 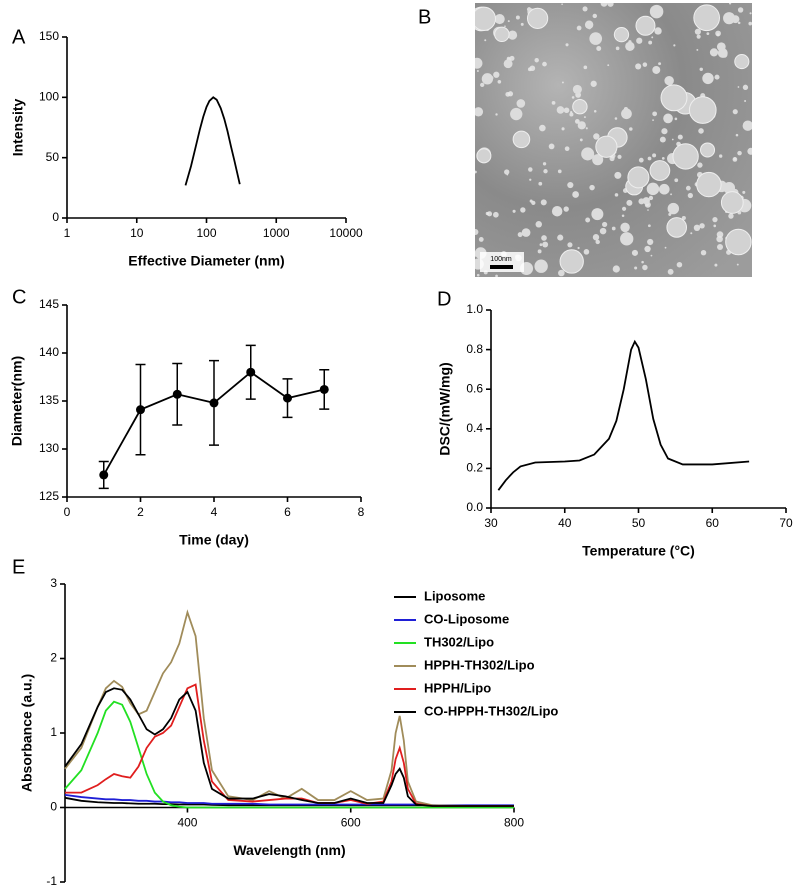 I want to click on x-tick-label: 1, so click(x=67, y=233).